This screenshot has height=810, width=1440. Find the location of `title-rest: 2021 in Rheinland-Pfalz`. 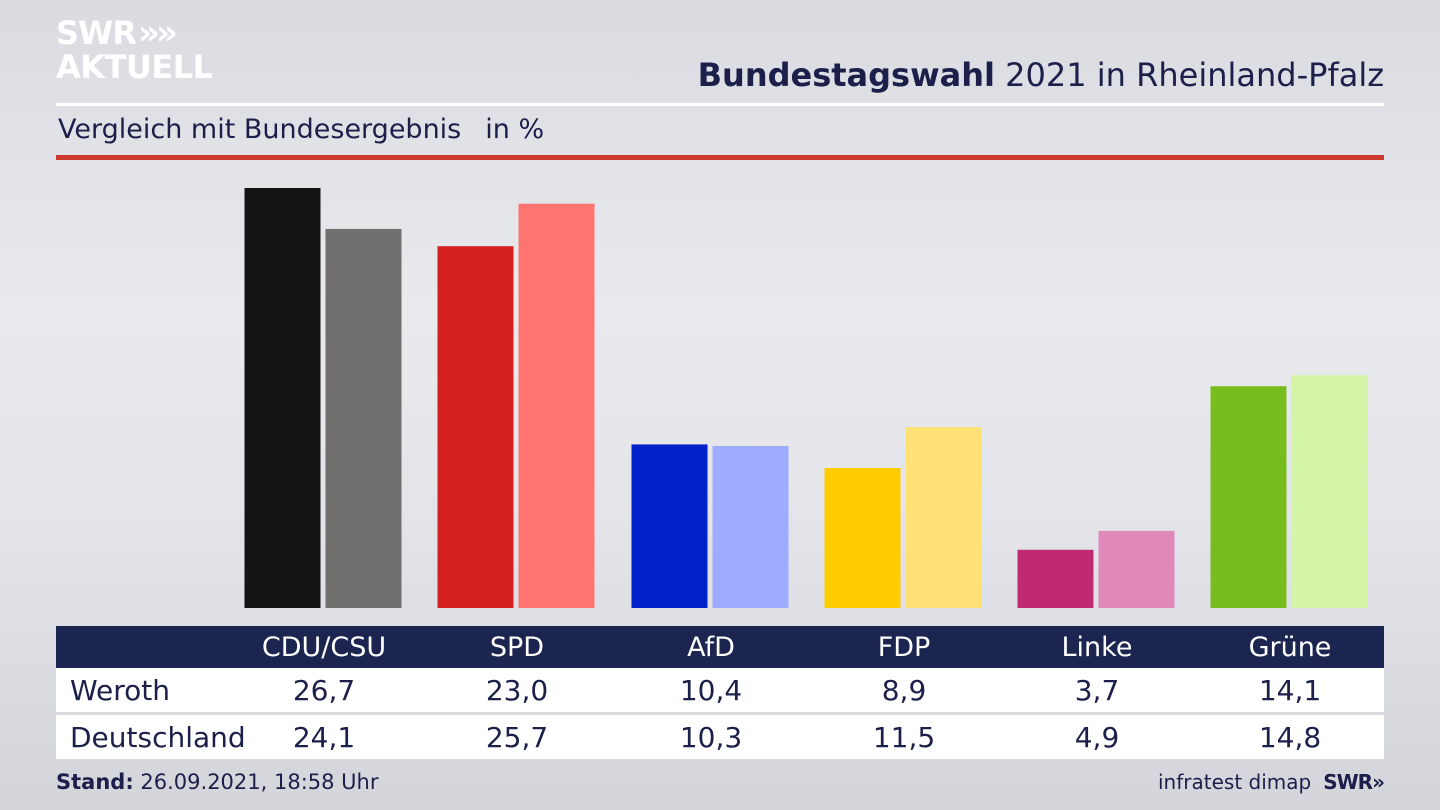

title-rest: 2021 in Rheinland-Pfalz is located at coordinates (1189, 75).